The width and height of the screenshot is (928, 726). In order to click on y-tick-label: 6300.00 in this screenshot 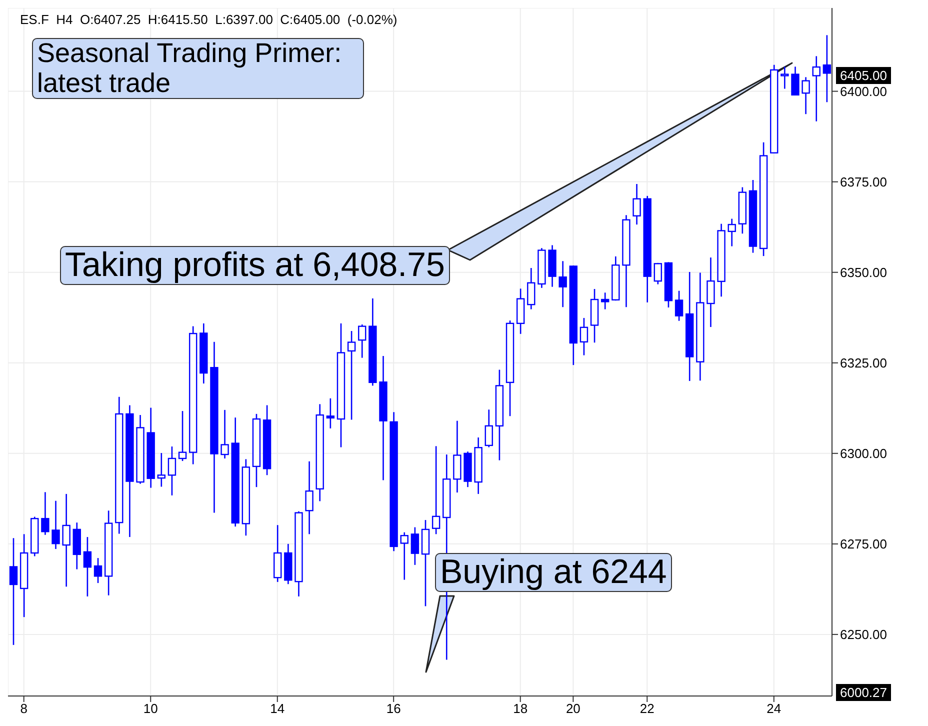, I will do `click(863, 454)`.